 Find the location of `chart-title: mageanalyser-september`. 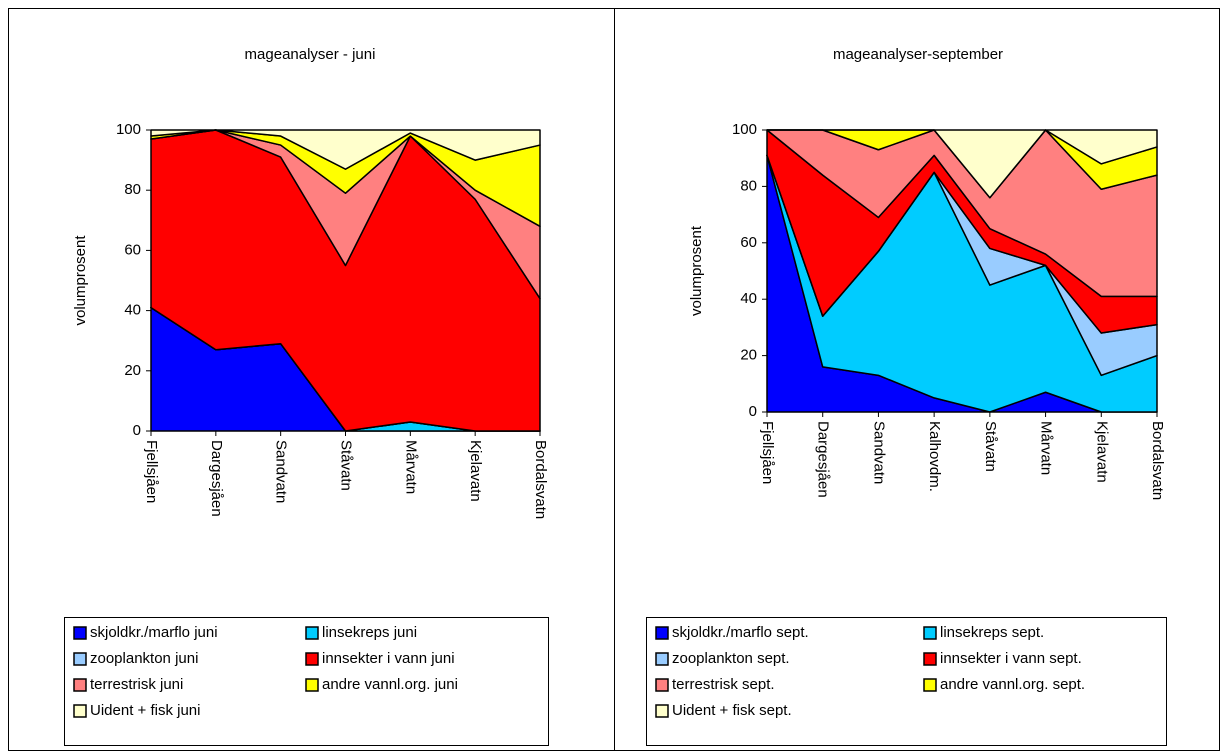

chart-title: mageanalyser-september is located at coordinates (918, 54).